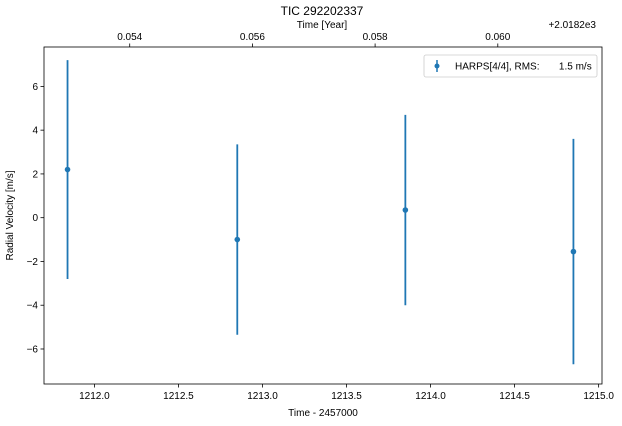 The image size is (622, 426). I want to click on legend-marker-dot, so click(437, 66).